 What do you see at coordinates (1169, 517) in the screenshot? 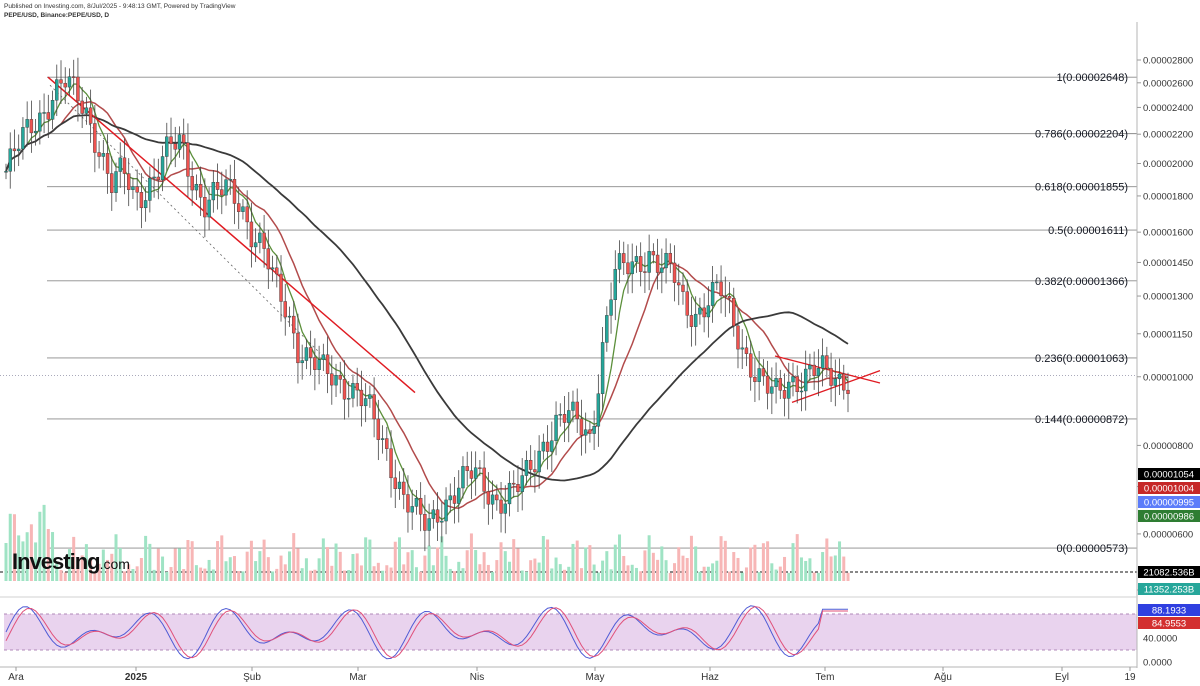
I see `price-badge-label: 0.00000986` at bounding box center [1169, 517].